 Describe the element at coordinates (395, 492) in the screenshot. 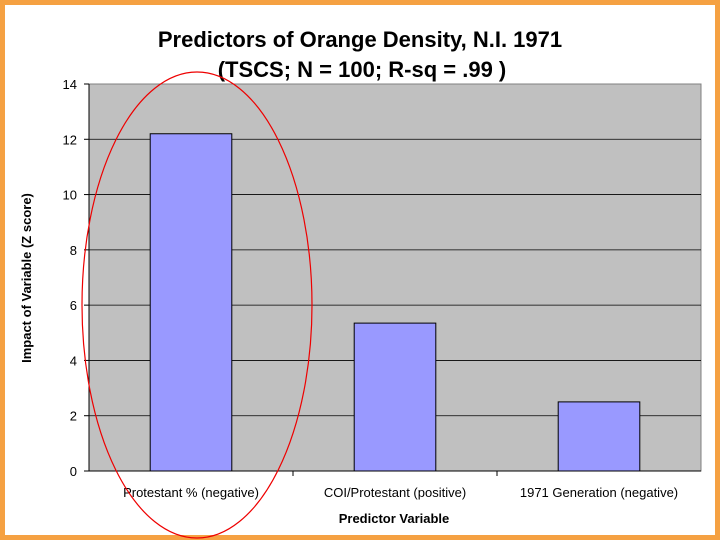

I see `x-category-label: COI/Protestant (positive)` at that location.